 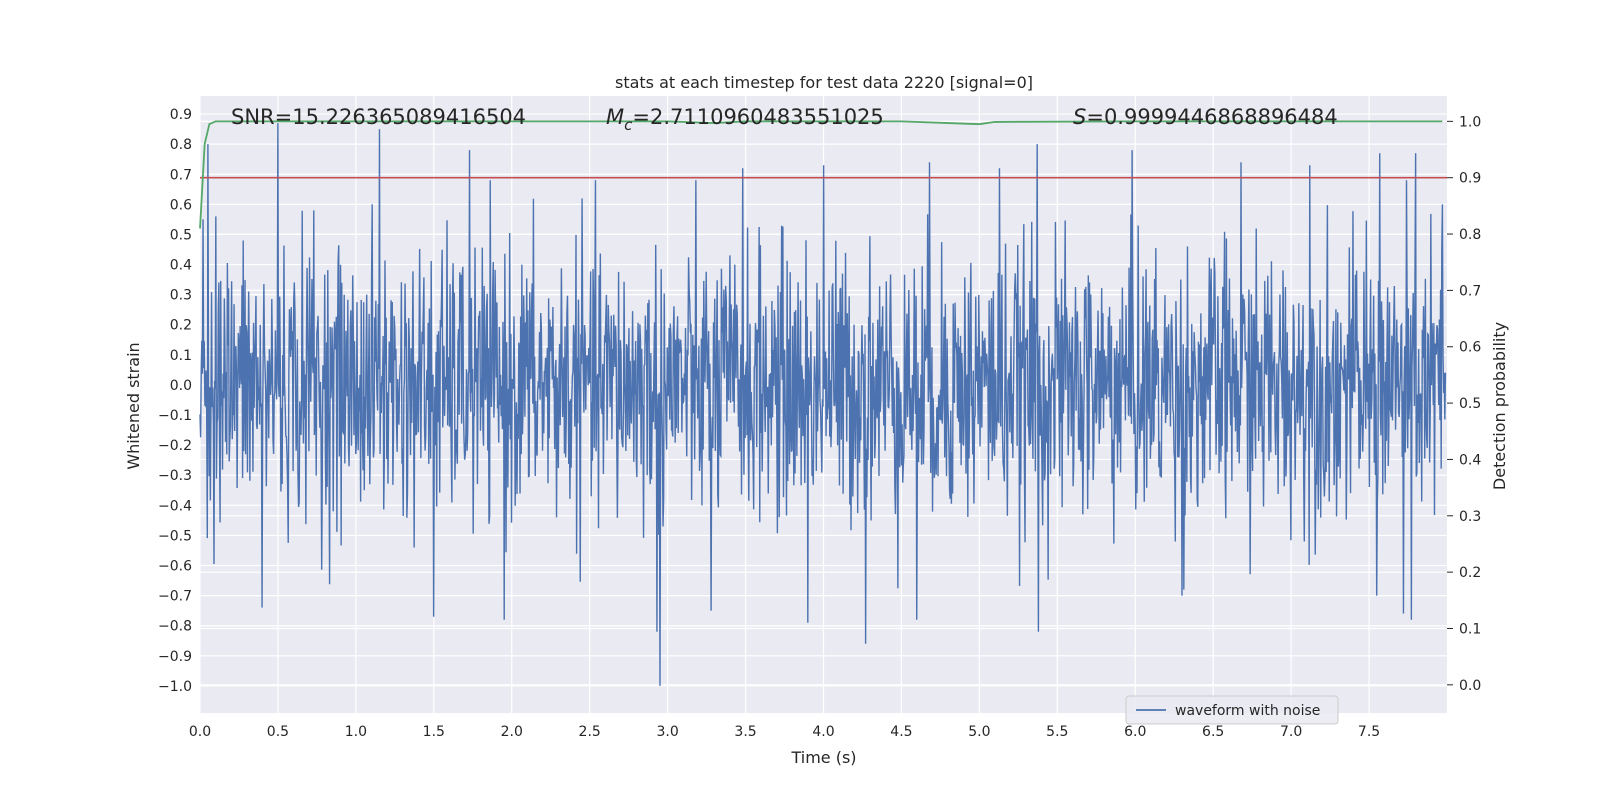 What do you see at coordinates (1057, 732) in the screenshot?
I see `x-tick-label: 5.5` at bounding box center [1057, 732].